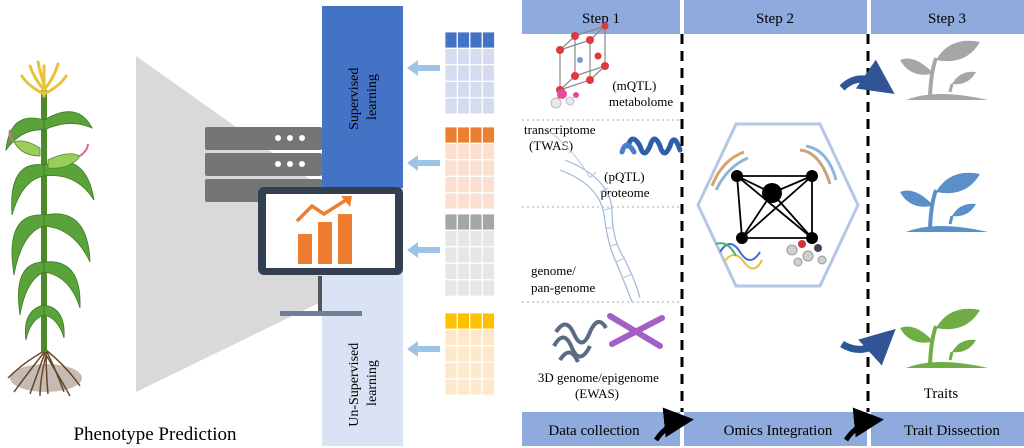 This screenshot has width=1024, height=448. I want to click on phenotype-prediction-caption: Phenotype Prediction, so click(155, 434).